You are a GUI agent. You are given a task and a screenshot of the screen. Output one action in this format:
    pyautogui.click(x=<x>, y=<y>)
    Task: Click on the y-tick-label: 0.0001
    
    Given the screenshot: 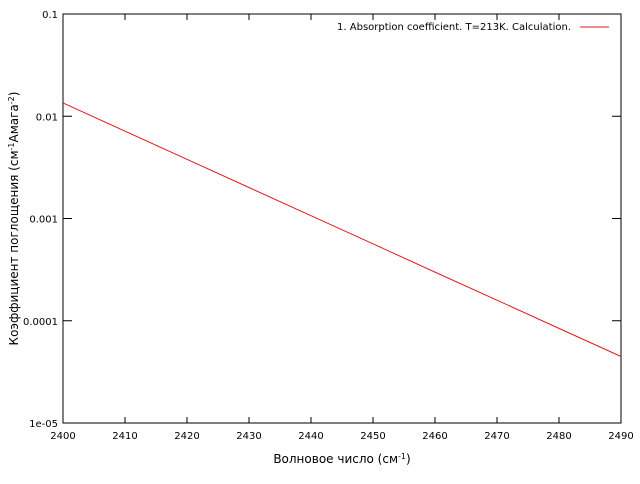 What is the action you would take?
    pyautogui.click(x=40, y=322)
    